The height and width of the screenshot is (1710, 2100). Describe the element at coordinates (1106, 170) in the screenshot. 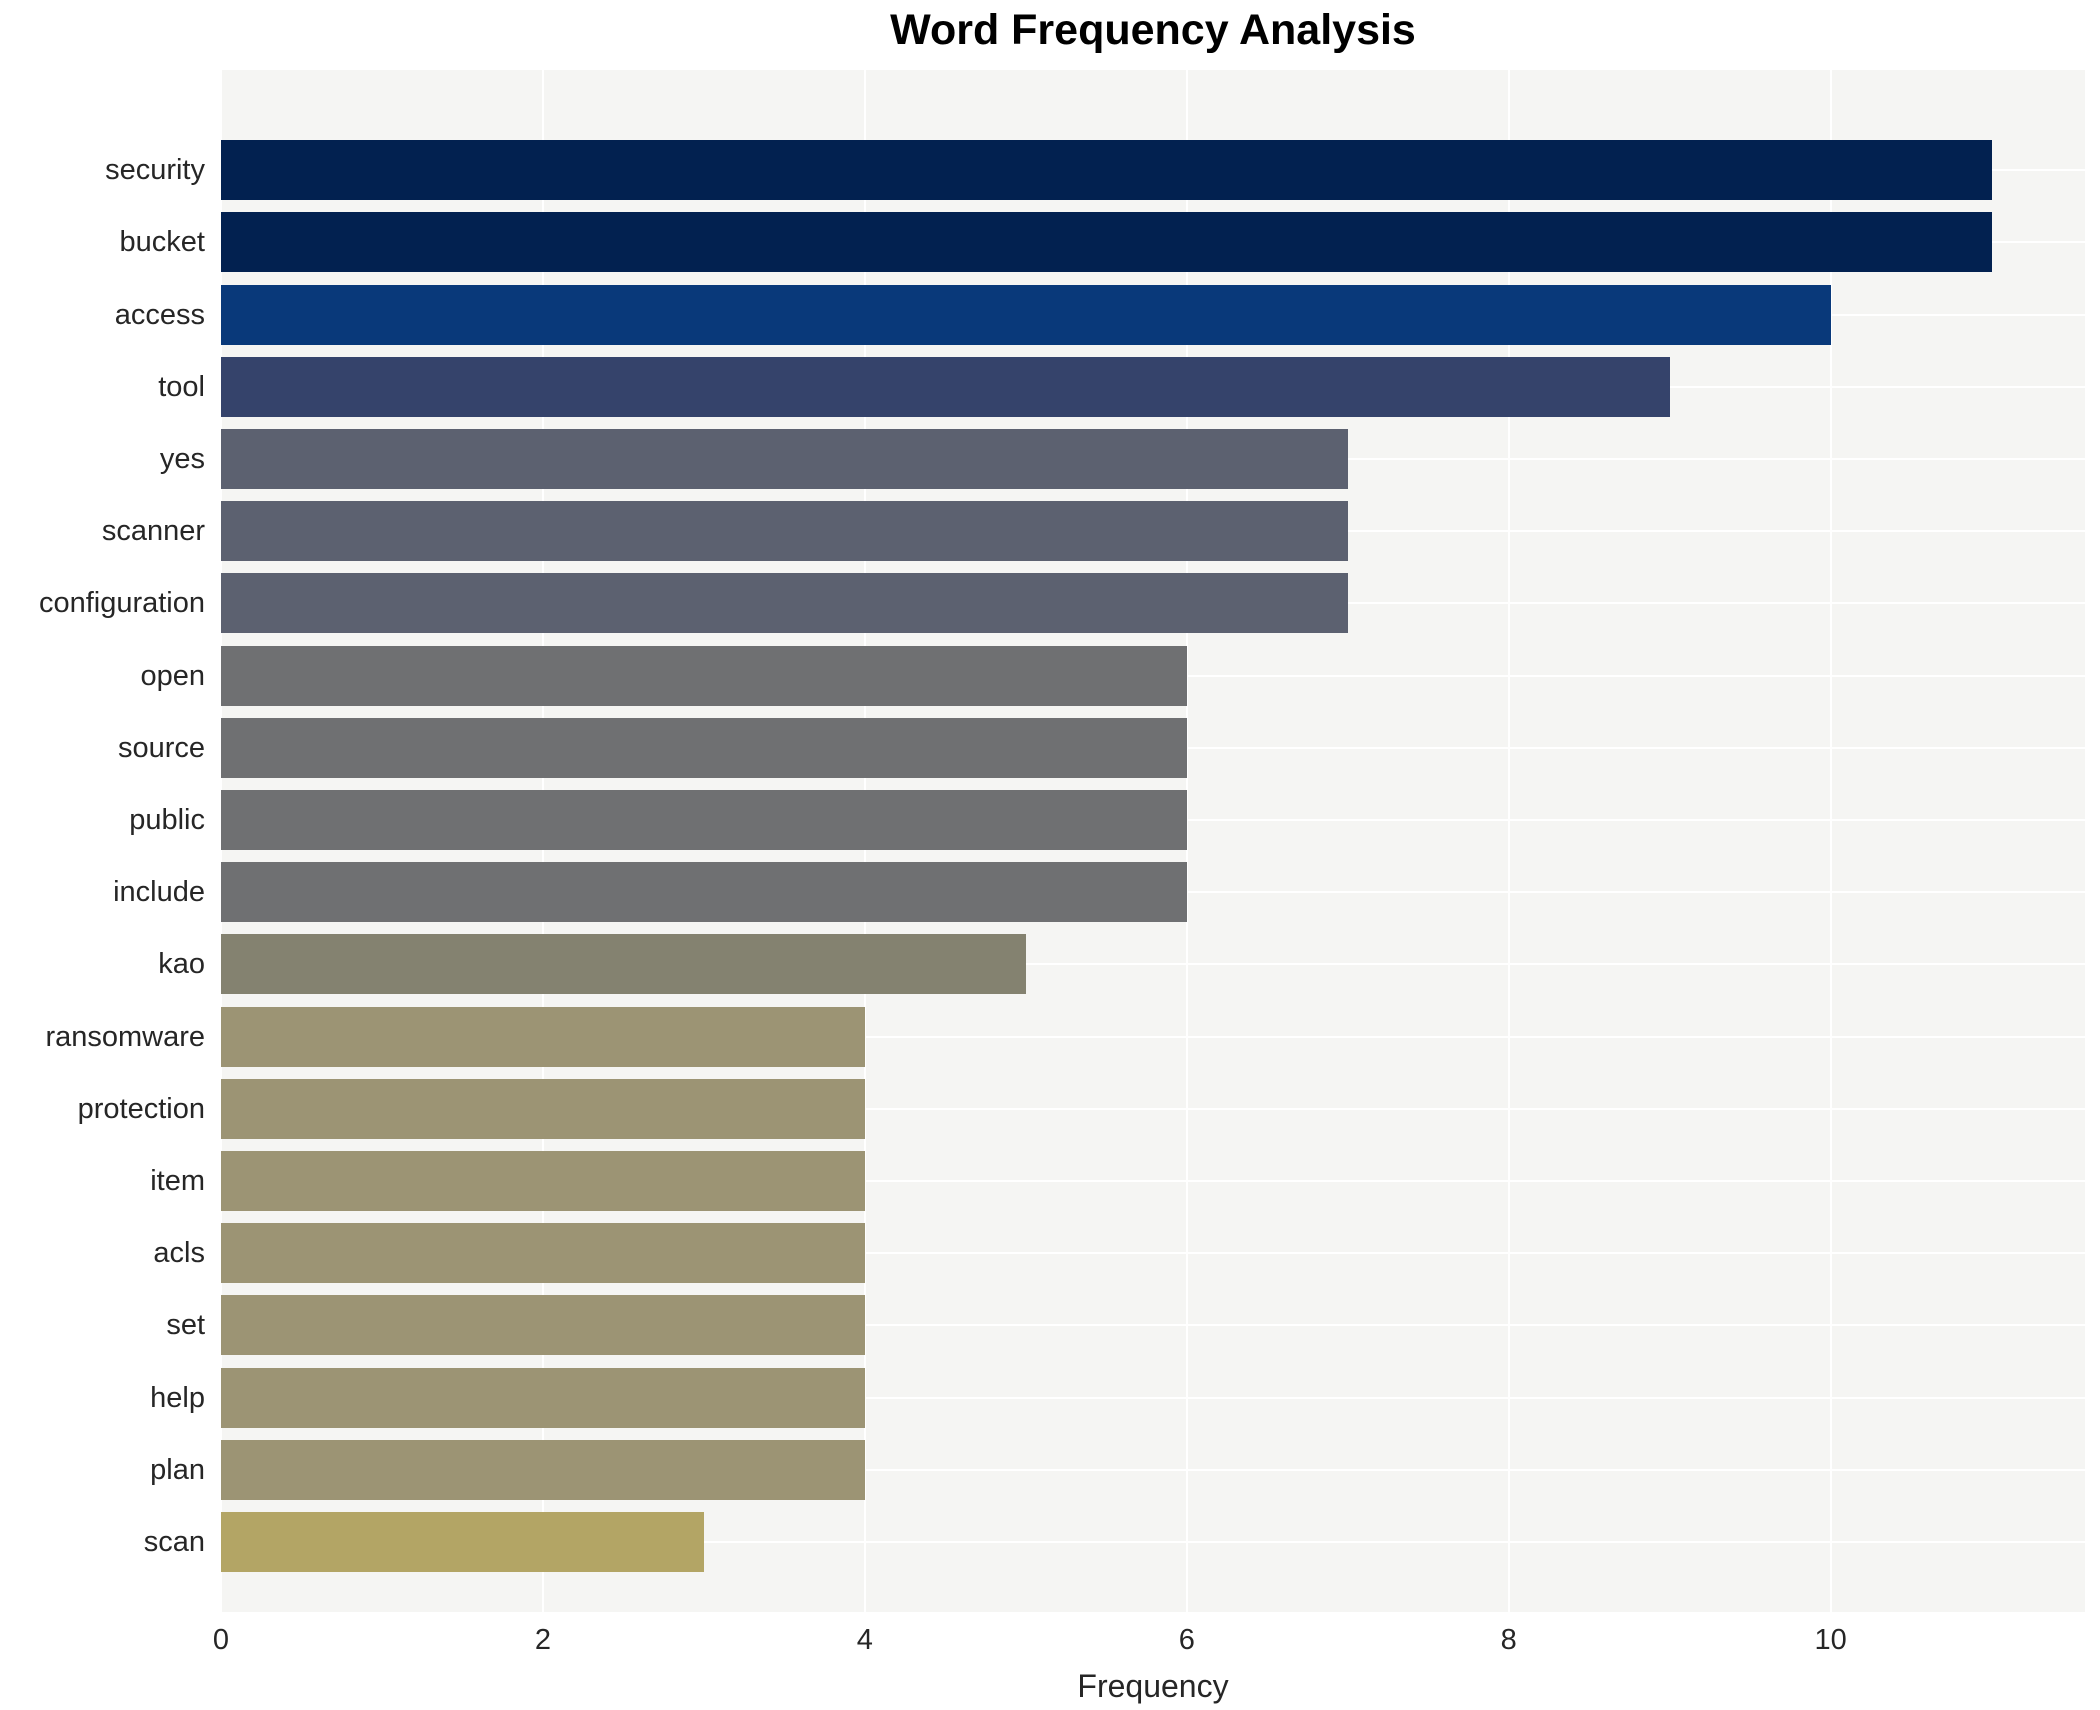

I see `bar-security` at that location.